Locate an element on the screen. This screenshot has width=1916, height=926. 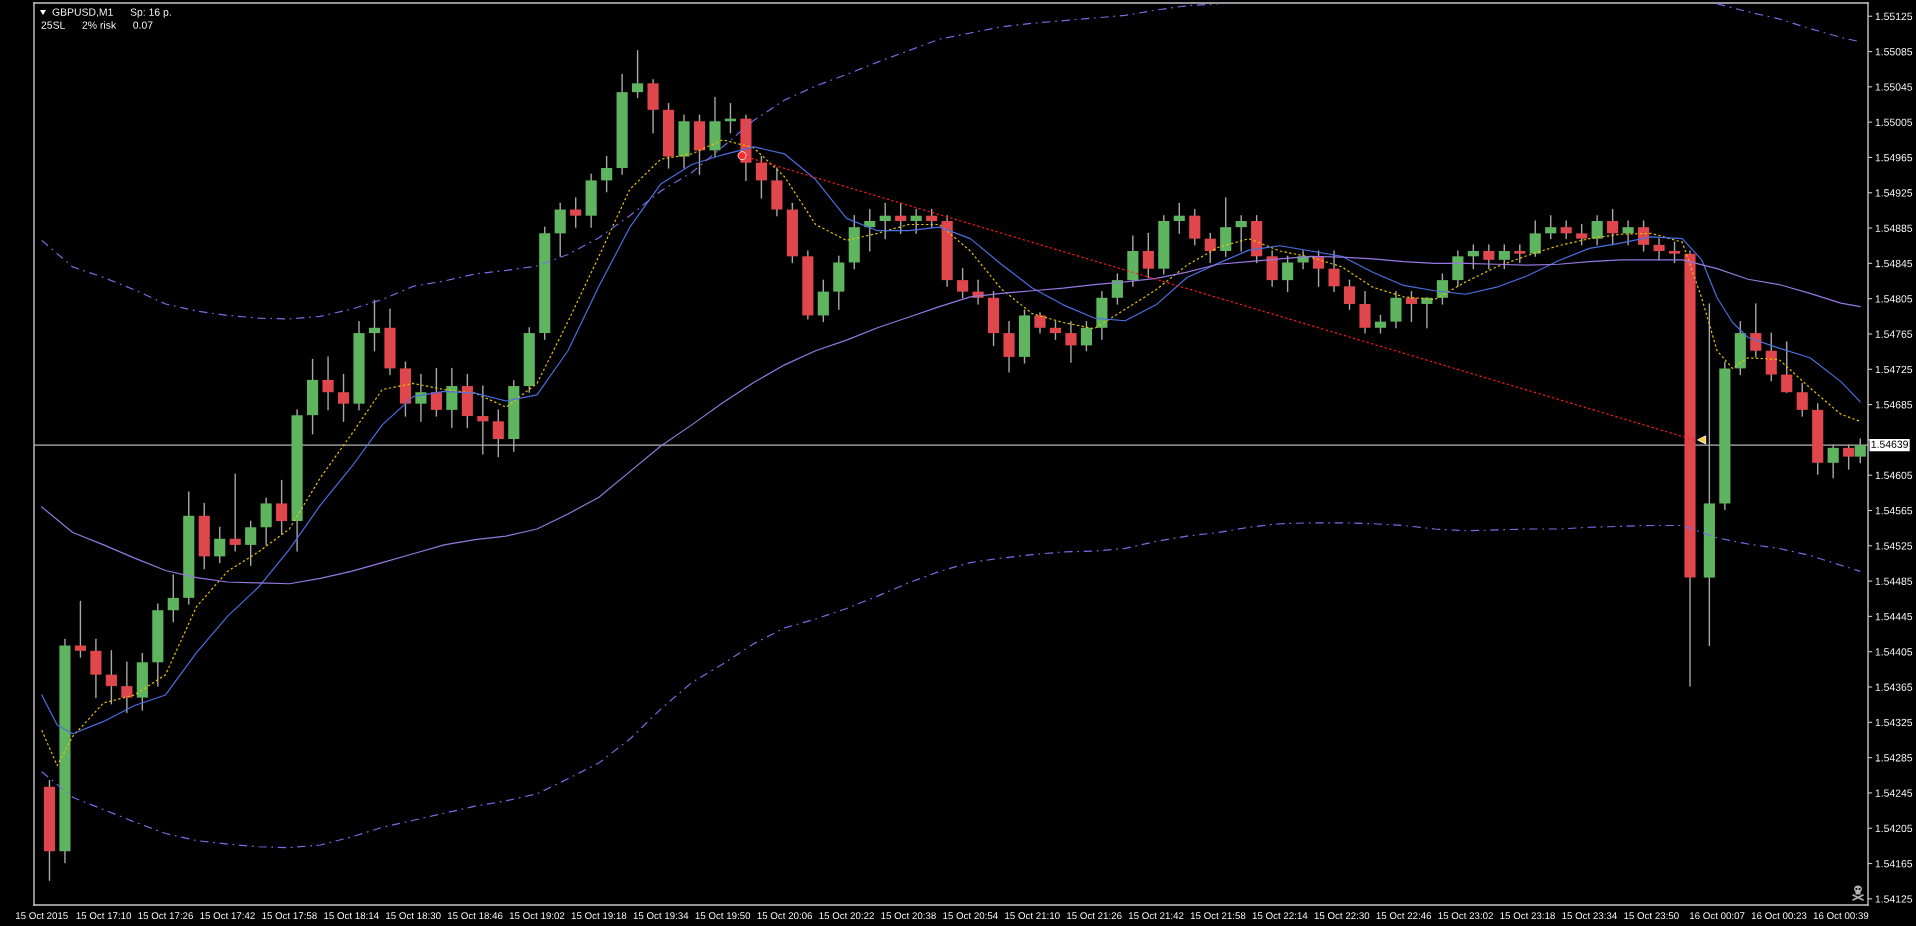
x-tick-label: 15 Oct 21:26 is located at coordinates (1094, 916).